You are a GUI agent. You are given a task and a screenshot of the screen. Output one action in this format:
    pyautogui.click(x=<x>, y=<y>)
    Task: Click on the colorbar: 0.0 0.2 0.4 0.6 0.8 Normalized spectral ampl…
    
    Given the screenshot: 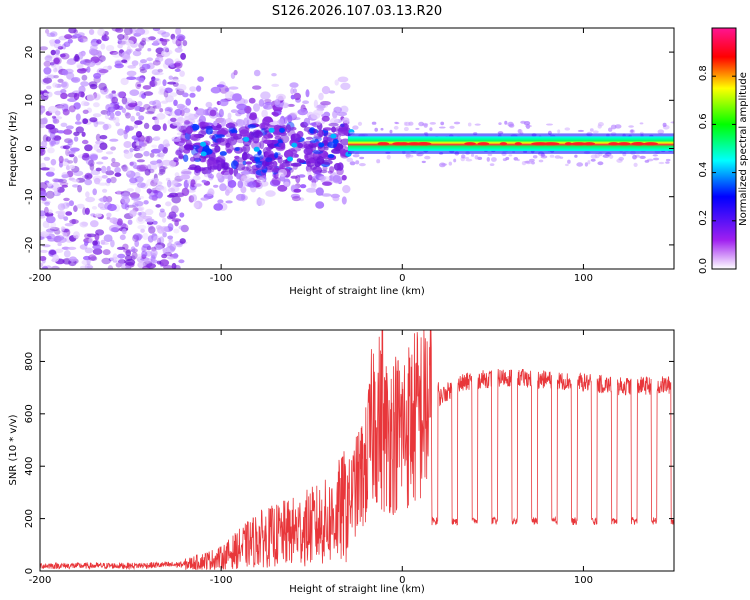 What is the action you would take?
    pyautogui.click(x=723, y=150)
    